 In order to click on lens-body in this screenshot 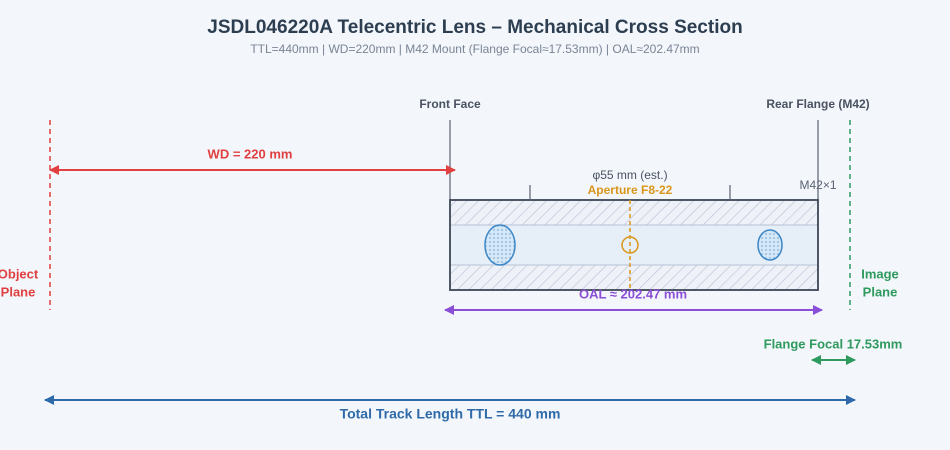, I will do `click(634, 245)`.